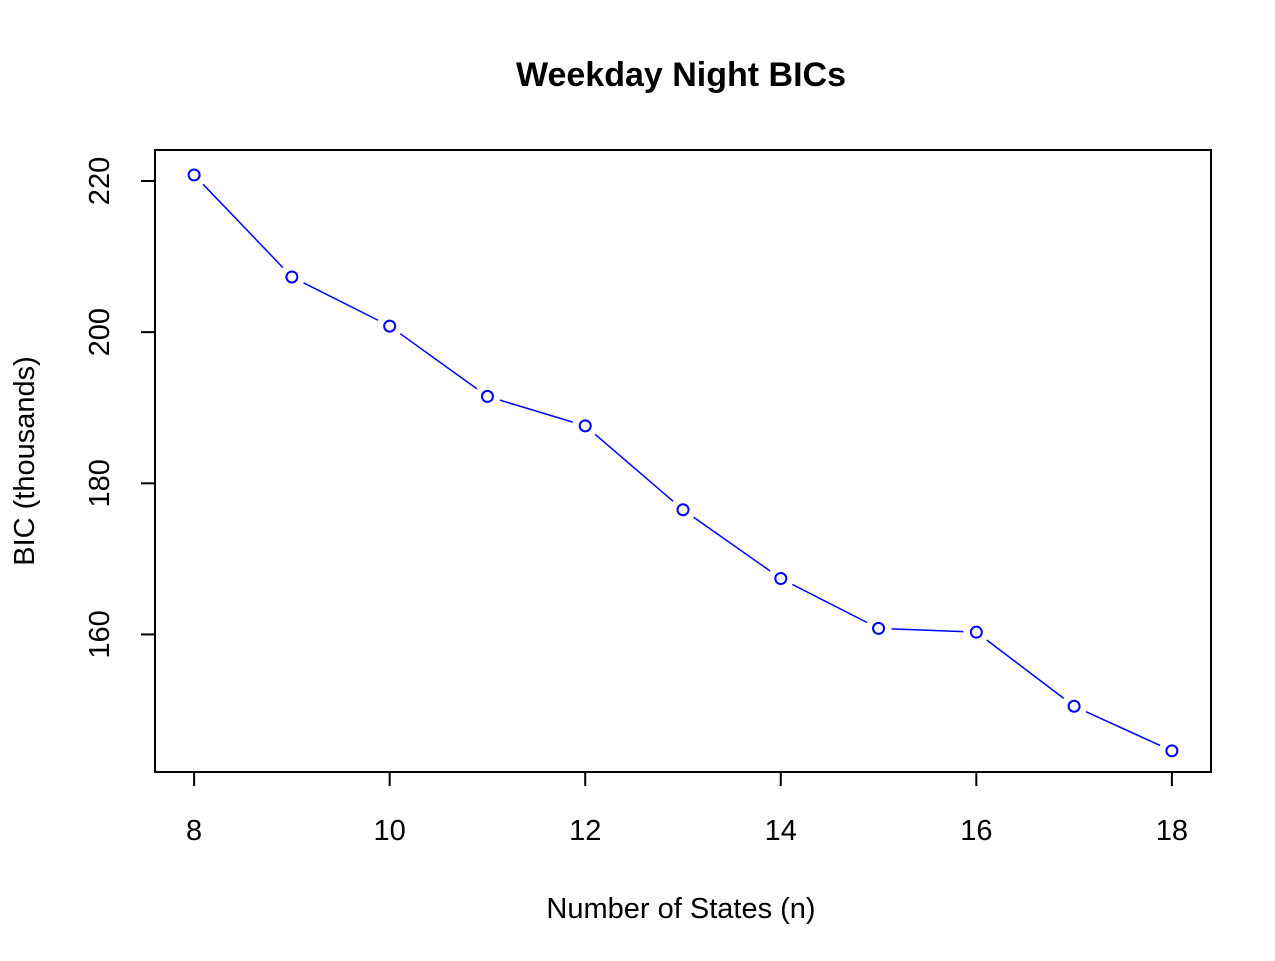  I want to click on y-tick-label: 160, so click(100, 634).